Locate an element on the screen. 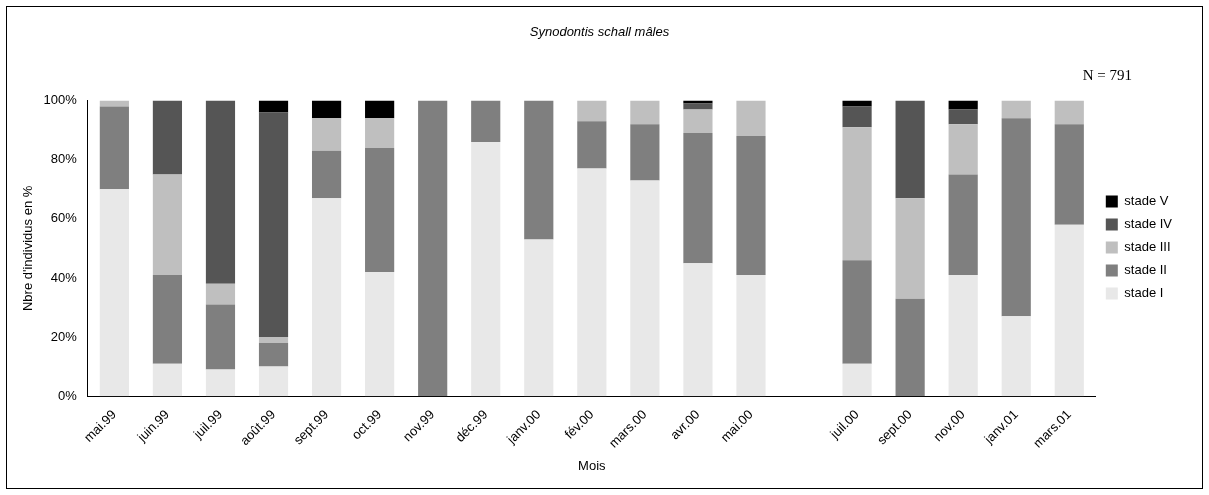 The width and height of the screenshot is (1209, 495). y-tick-label: 60% is located at coordinates (64, 218).